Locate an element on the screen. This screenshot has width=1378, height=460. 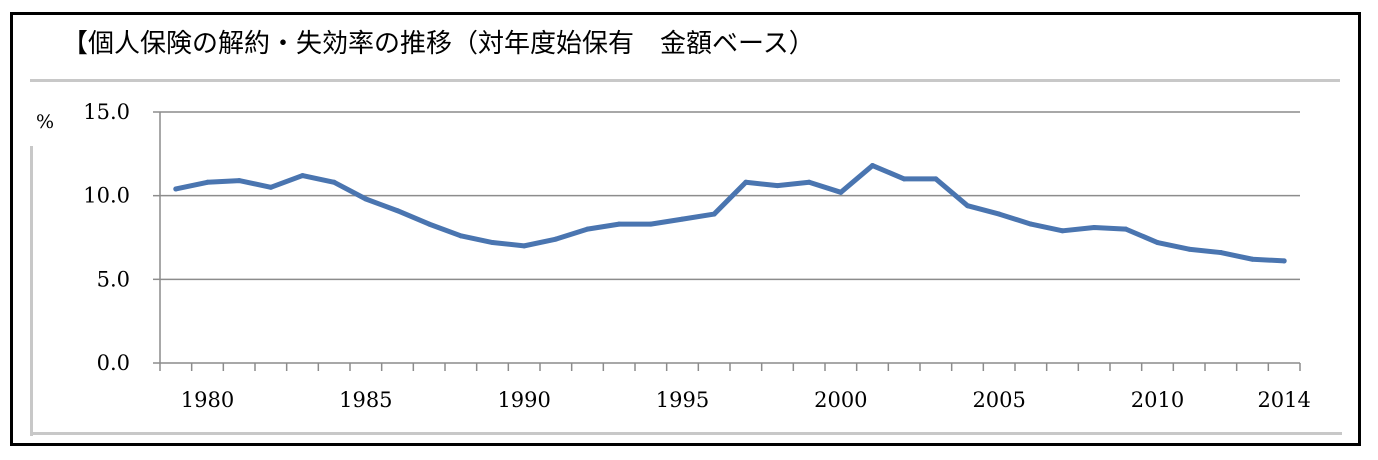
x-tick-label: 1980 is located at coordinates (207, 400).